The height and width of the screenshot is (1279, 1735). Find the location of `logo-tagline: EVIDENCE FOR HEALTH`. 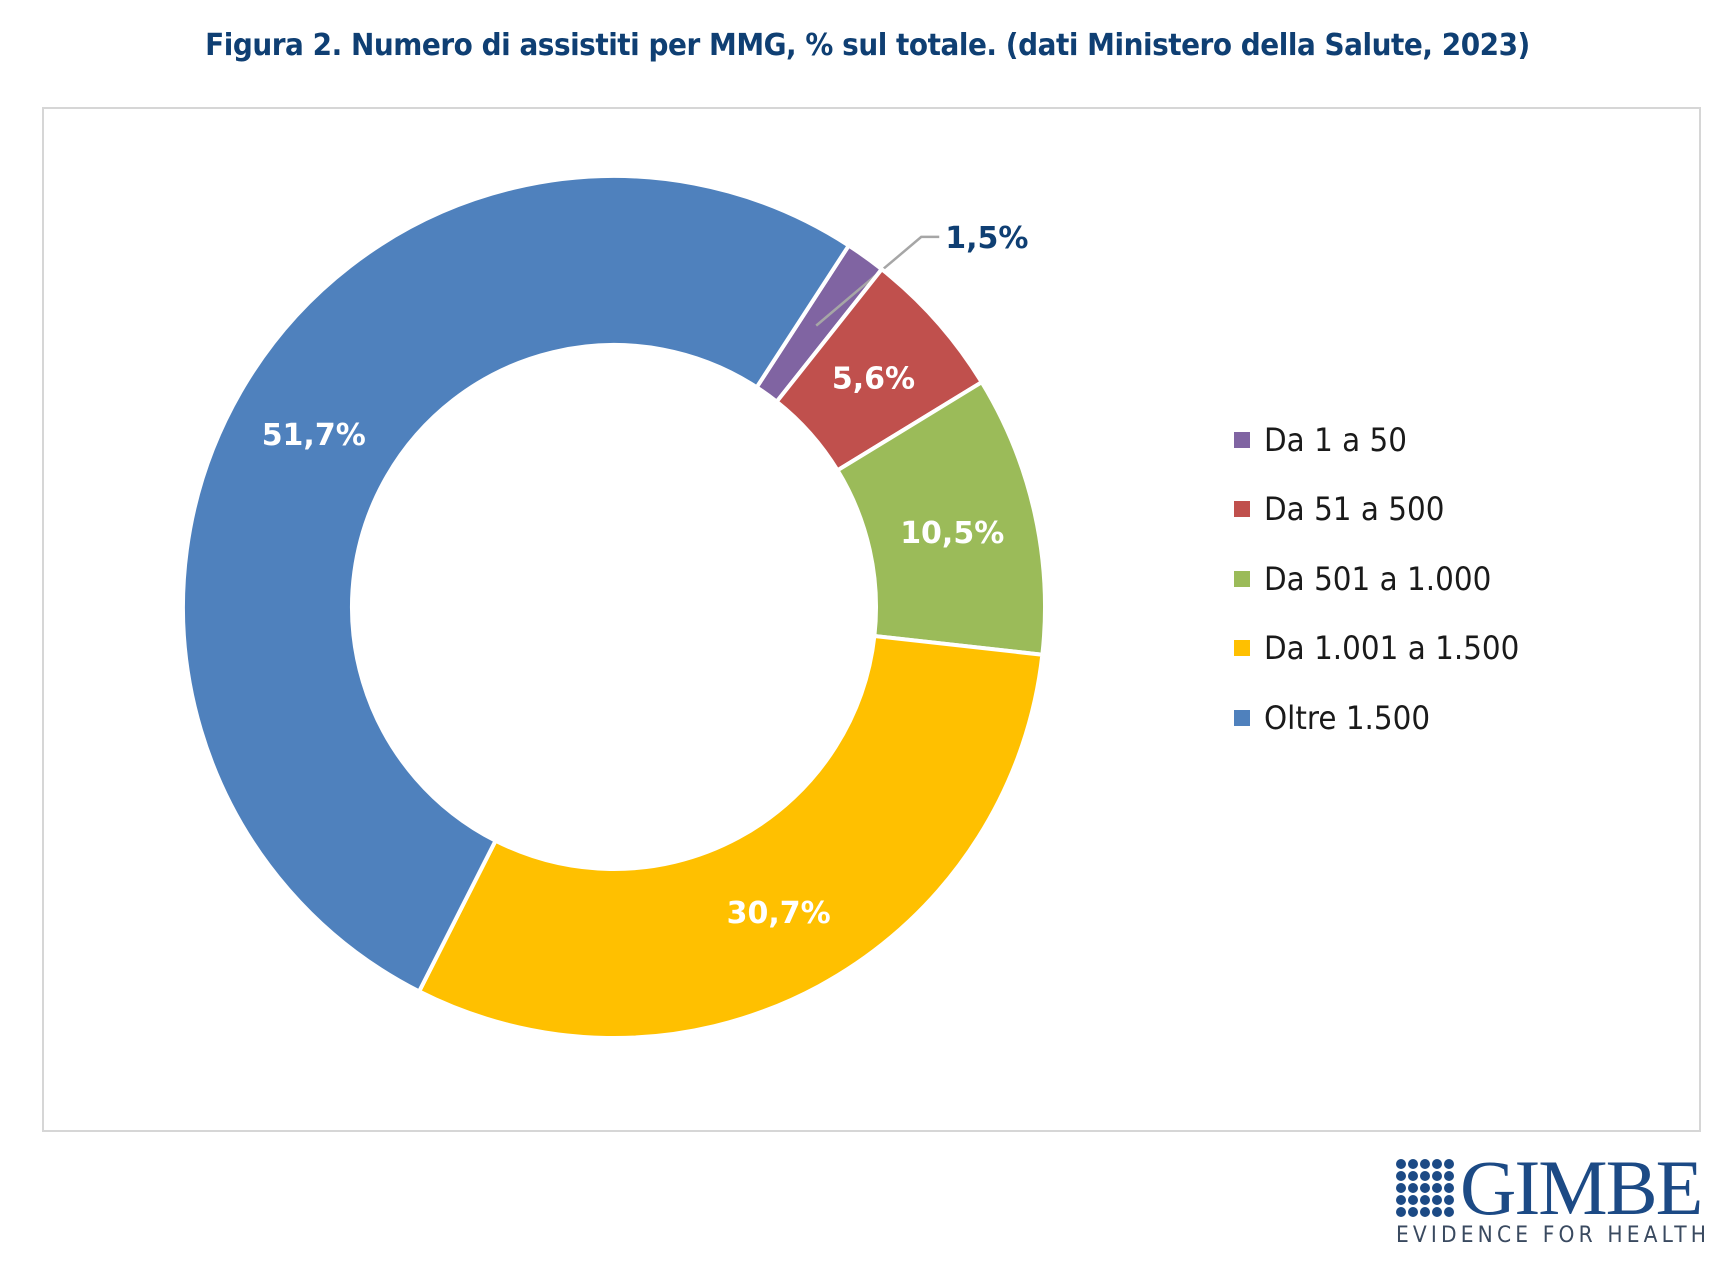

logo-tagline: EVIDENCE FOR HEALTH is located at coordinates (1553, 1235).